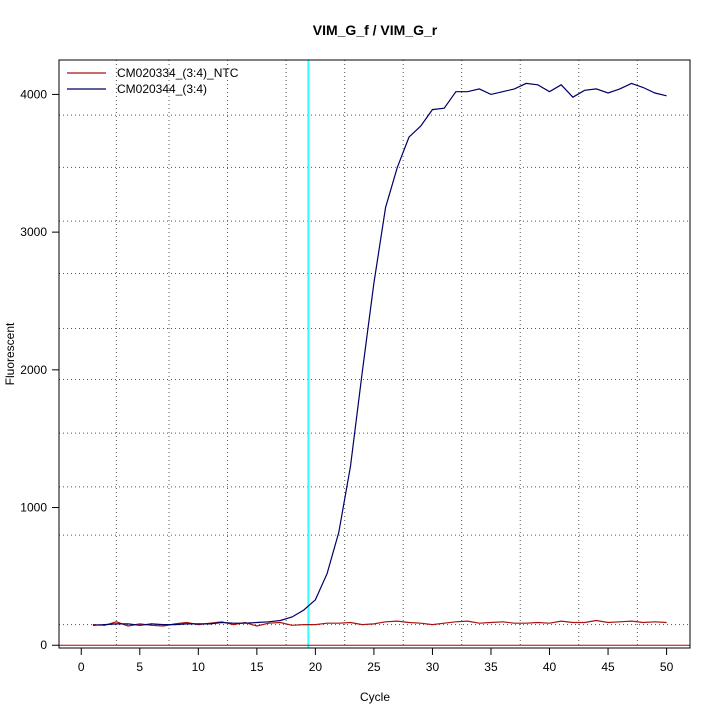 This screenshot has height=720, width=720. I want to click on y-axis-label: Fluorescent, so click(10, 353).